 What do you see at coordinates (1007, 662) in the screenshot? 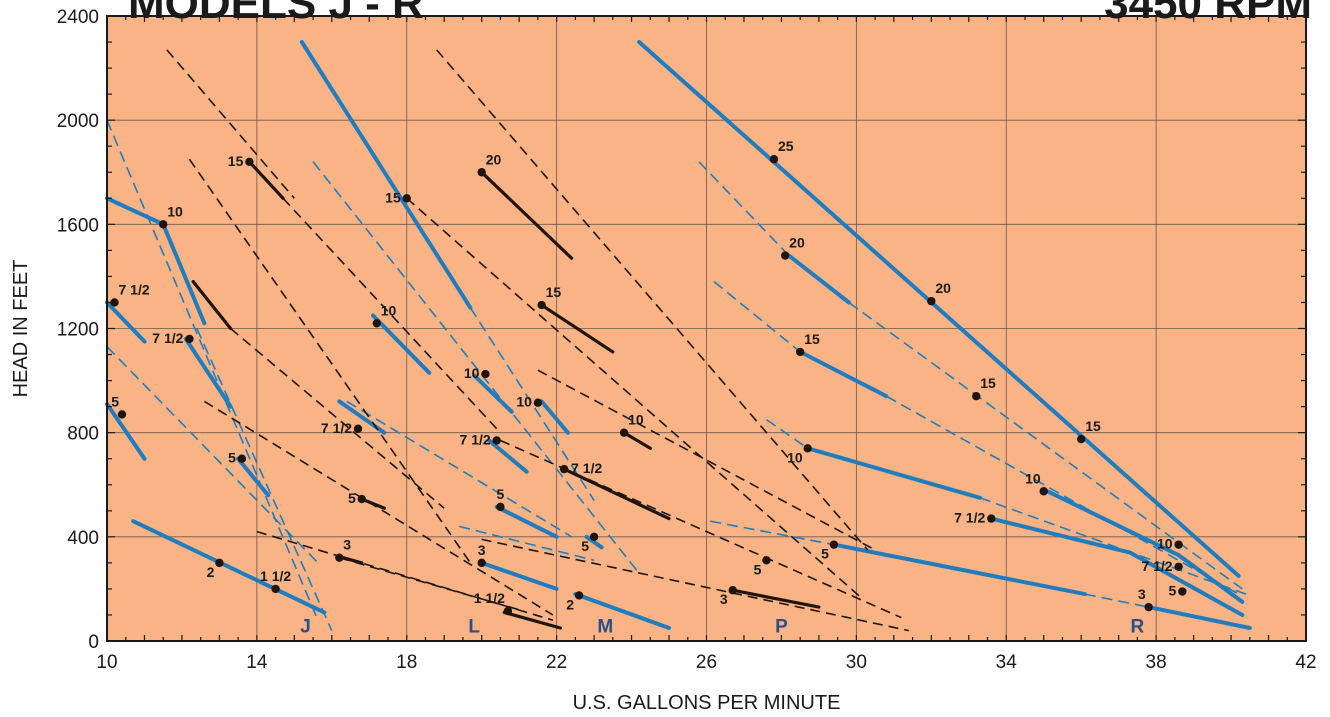
I see `x-tick-label: 34` at bounding box center [1007, 662].